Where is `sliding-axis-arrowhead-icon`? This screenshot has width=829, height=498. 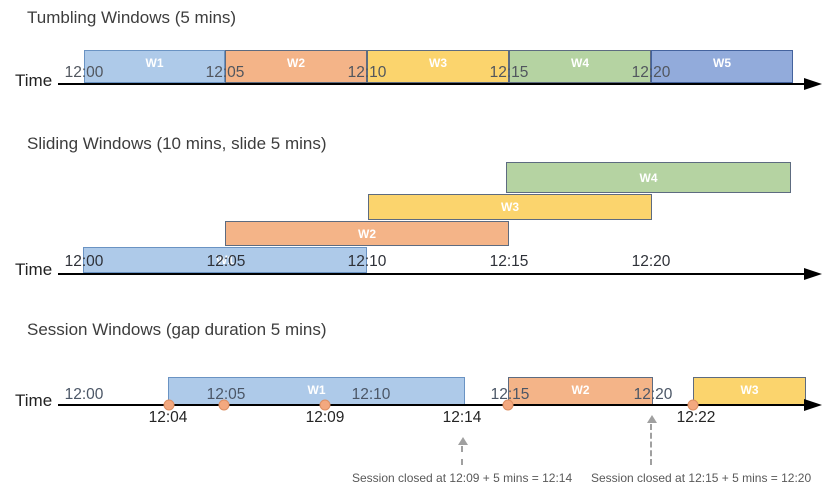 sliding-axis-arrowhead-icon is located at coordinates (813, 274).